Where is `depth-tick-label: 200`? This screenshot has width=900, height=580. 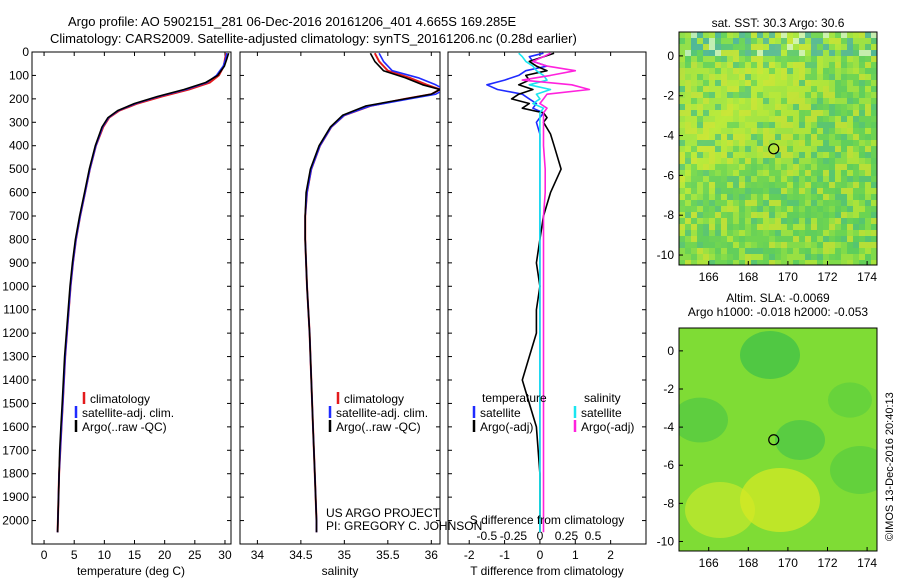 depth-tick-label: 200 is located at coordinates (19, 99).